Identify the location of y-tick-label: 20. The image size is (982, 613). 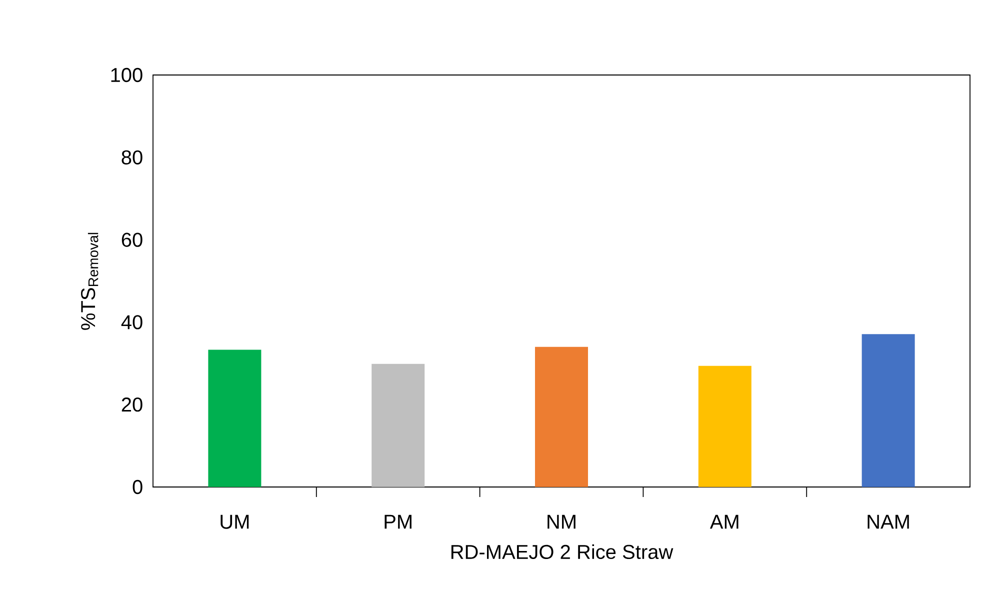
(132, 405).